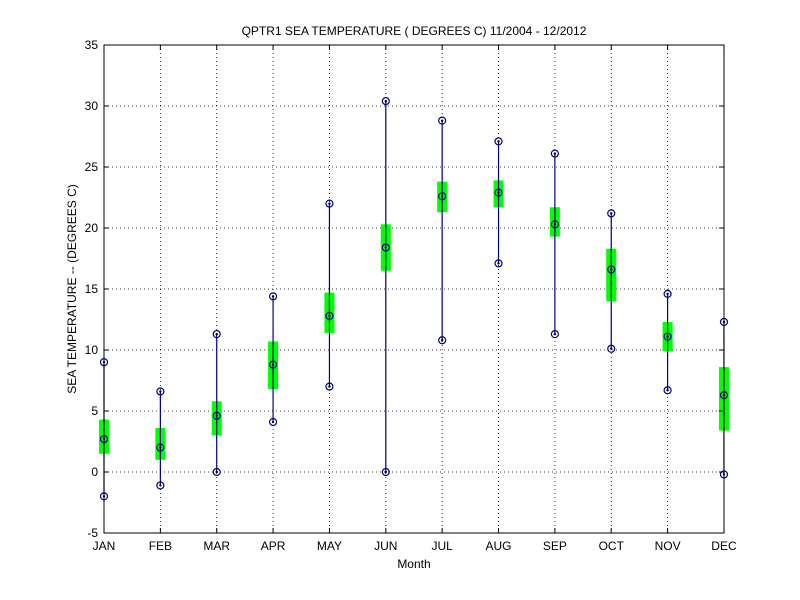 Image resolution: width=800 pixels, height=600 pixels. What do you see at coordinates (668, 546) in the screenshot?
I see `x-tick-label: NOV` at bounding box center [668, 546].